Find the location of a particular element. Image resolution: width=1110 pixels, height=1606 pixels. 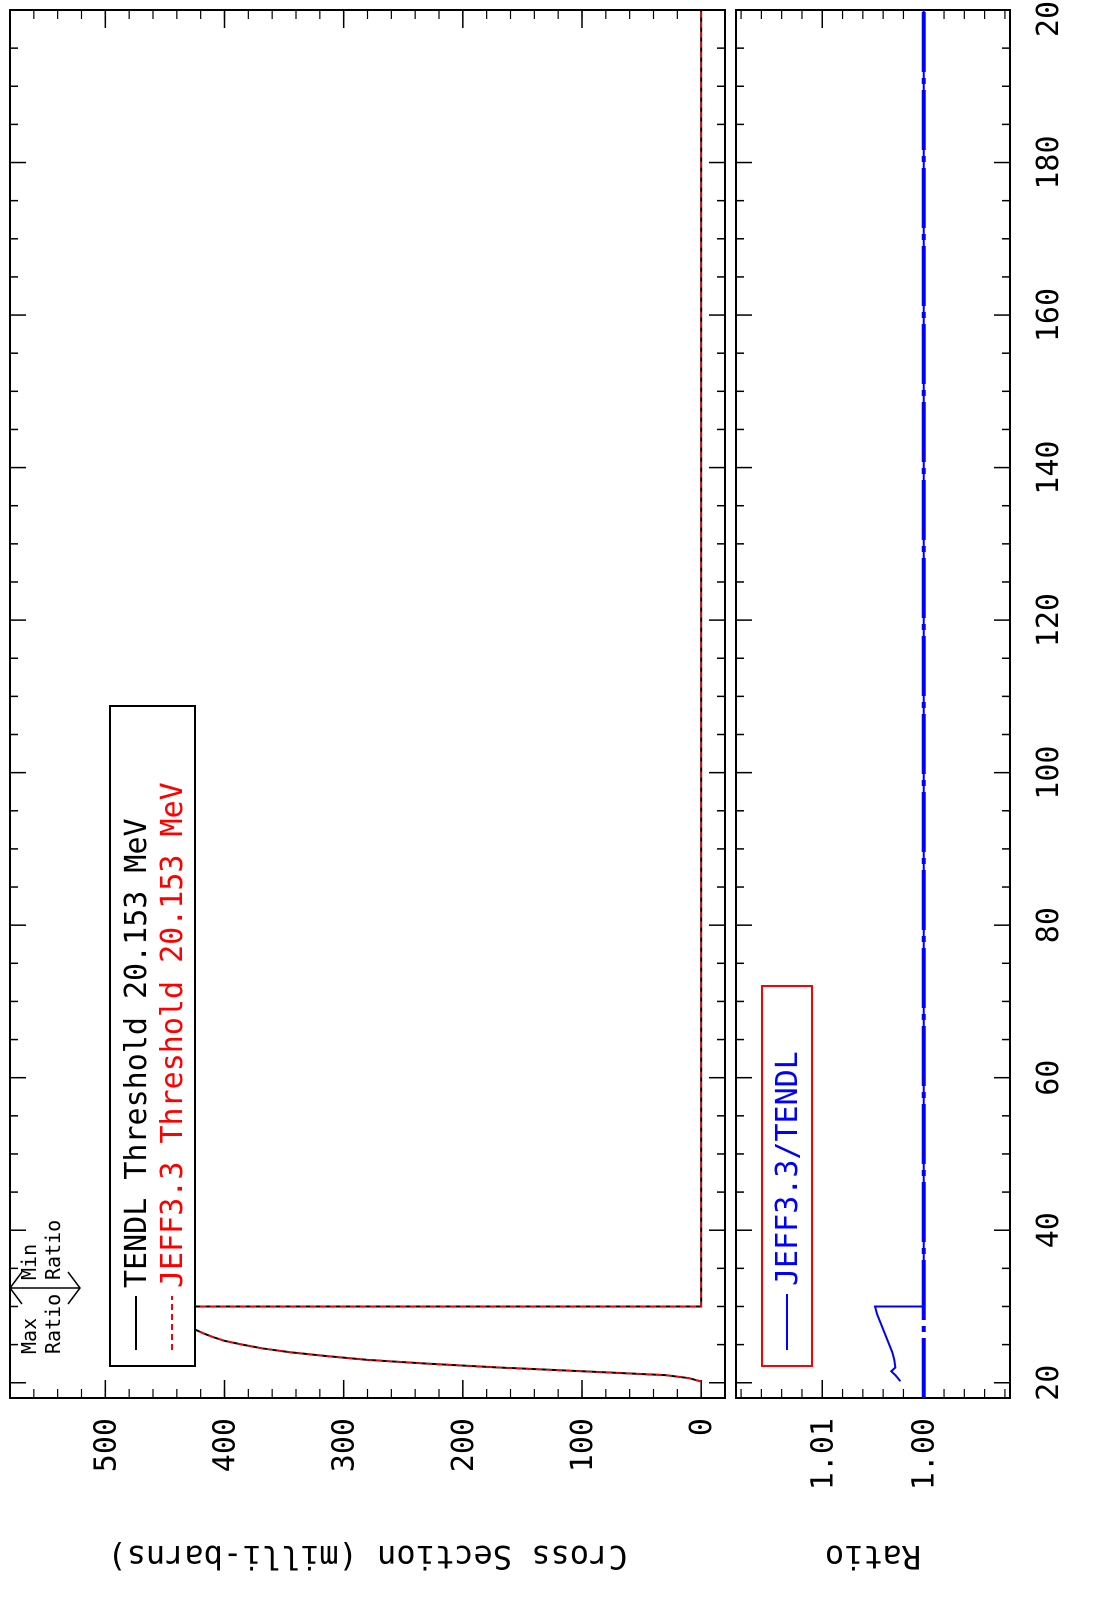

x-tick-label: 40 is located at coordinates (1048, 1230).